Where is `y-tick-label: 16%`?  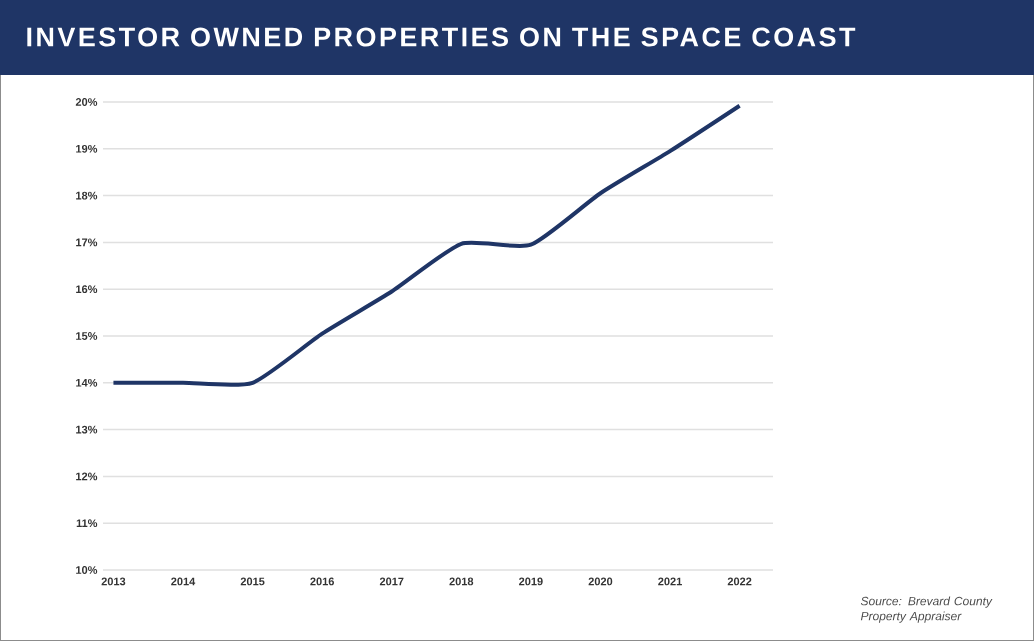 y-tick-label: 16% is located at coordinates (87, 289).